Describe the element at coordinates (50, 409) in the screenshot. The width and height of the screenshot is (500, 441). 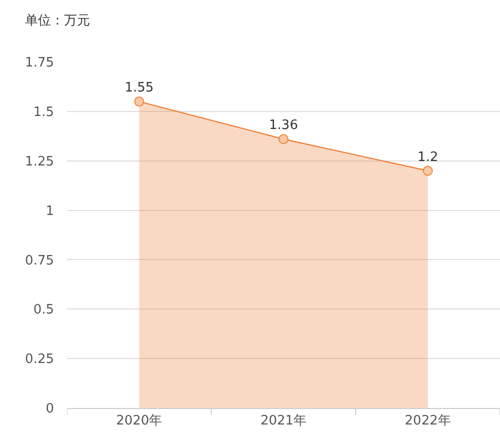
I see `y-tick-label: 0` at that location.